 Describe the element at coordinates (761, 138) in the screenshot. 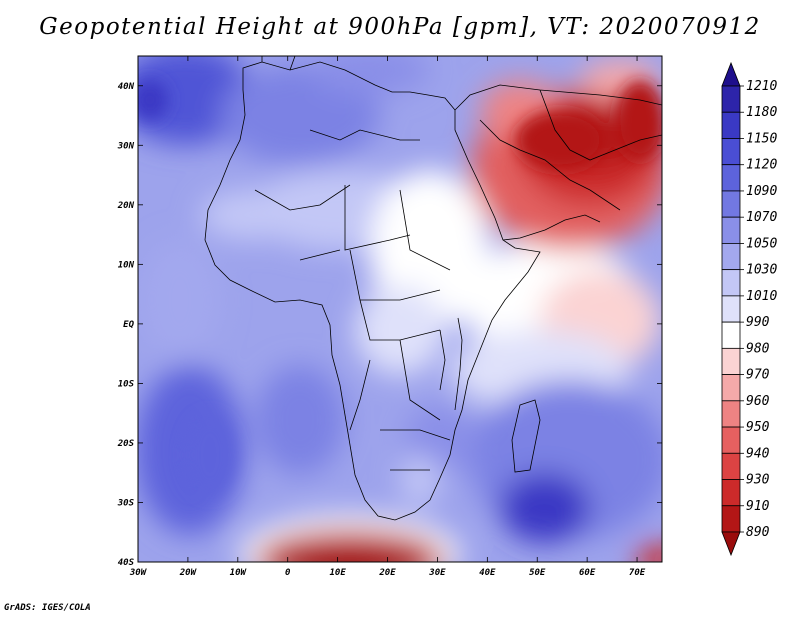

I see `colorbar-label: 1150` at that location.